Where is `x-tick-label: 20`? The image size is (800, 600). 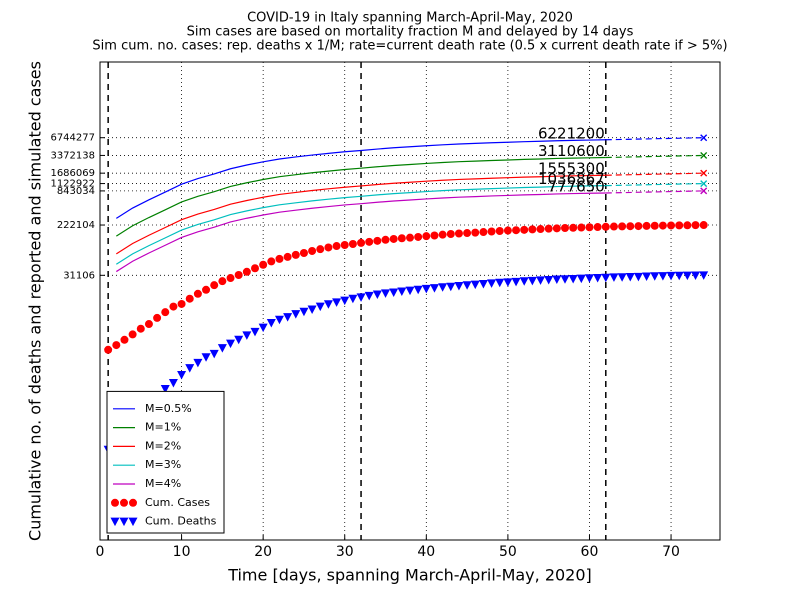
x-tick-label: 20 is located at coordinates (263, 552).